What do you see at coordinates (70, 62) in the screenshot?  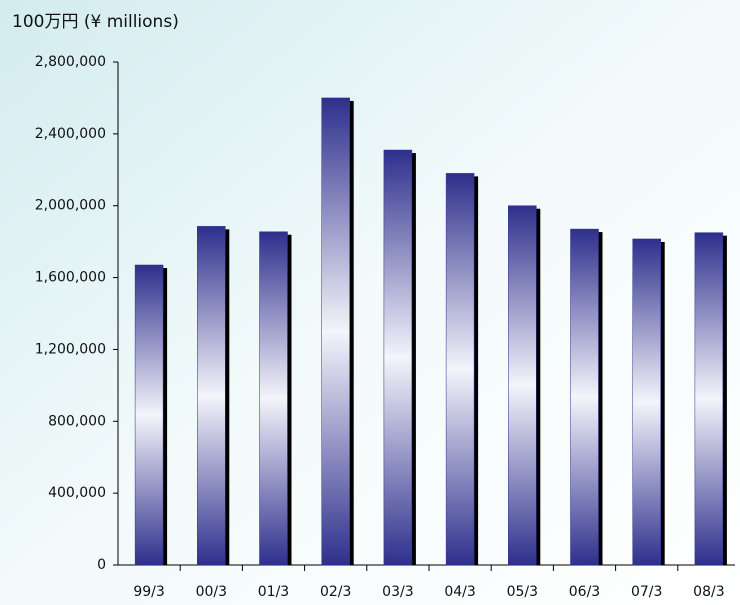 I see `y-tick-label: 2,800,000` at bounding box center [70, 62].